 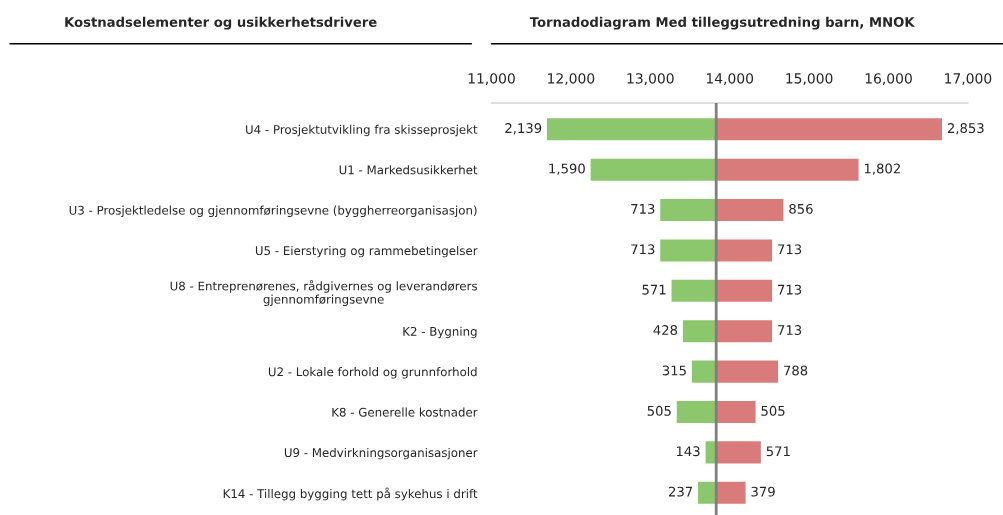 I want to click on x-tick-label: 11,000, so click(x=491, y=79).